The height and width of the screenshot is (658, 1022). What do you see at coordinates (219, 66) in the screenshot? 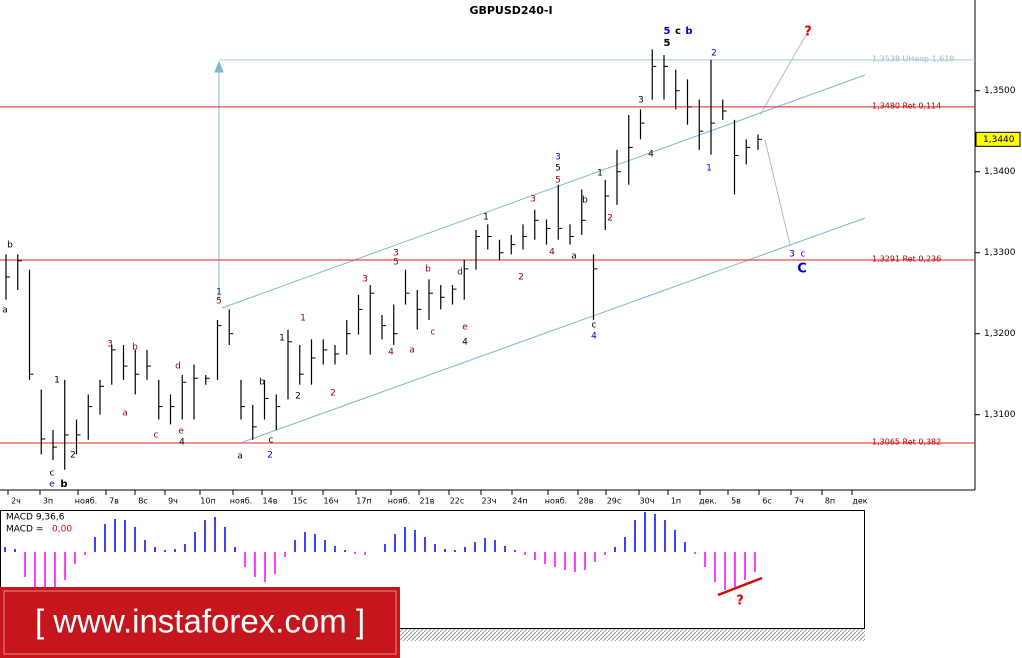
I see `arrow-head` at bounding box center [219, 66].